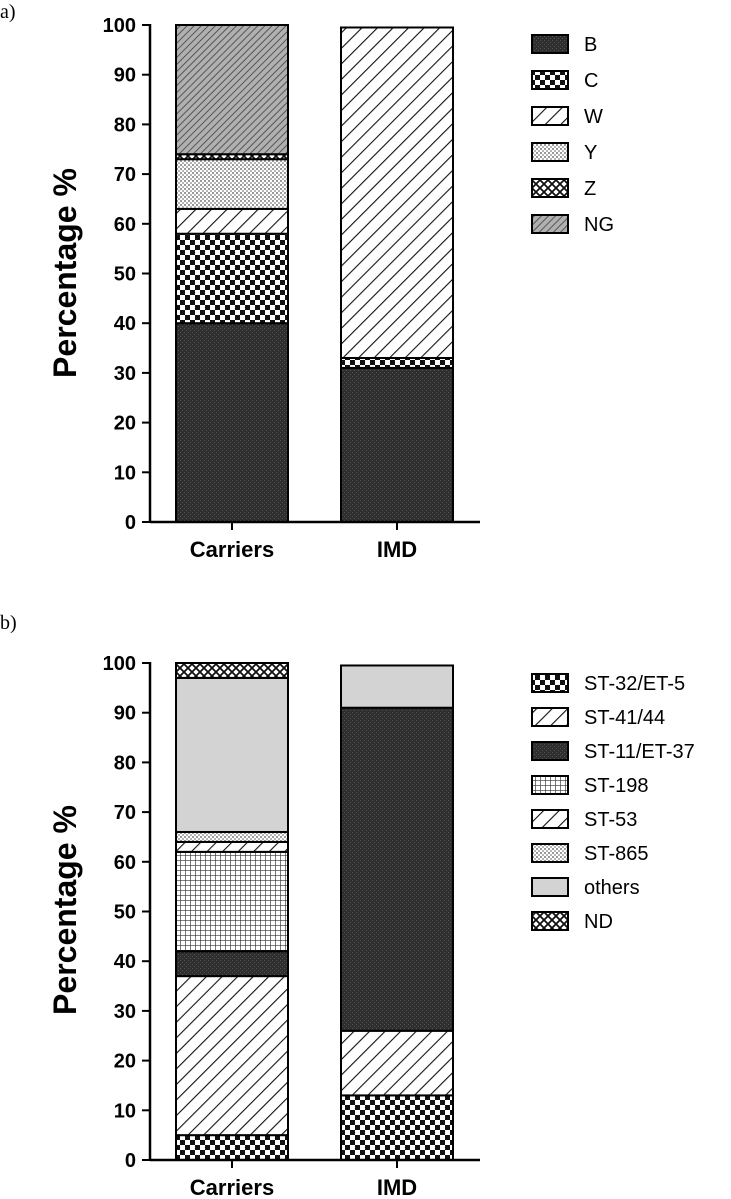 The width and height of the screenshot is (731, 1199). Describe the element at coordinates (616, 854) in the screenshot. I see `legend-label: ST-865` at that location.